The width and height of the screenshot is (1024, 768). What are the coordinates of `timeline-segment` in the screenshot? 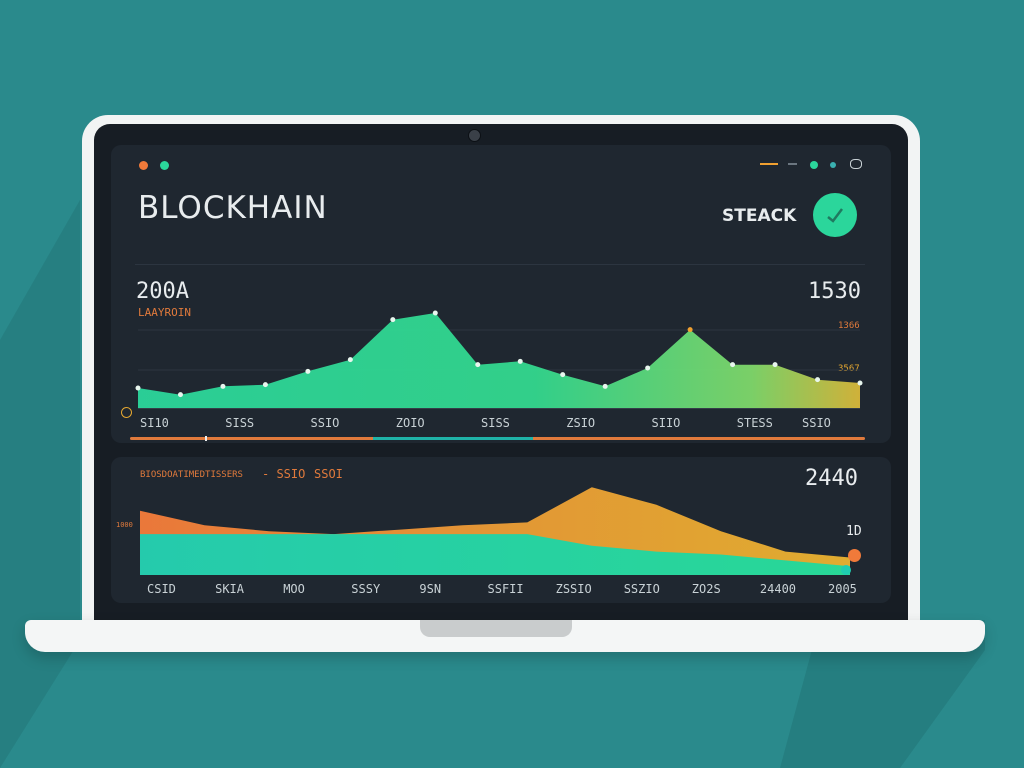 It's located at (453, 438).